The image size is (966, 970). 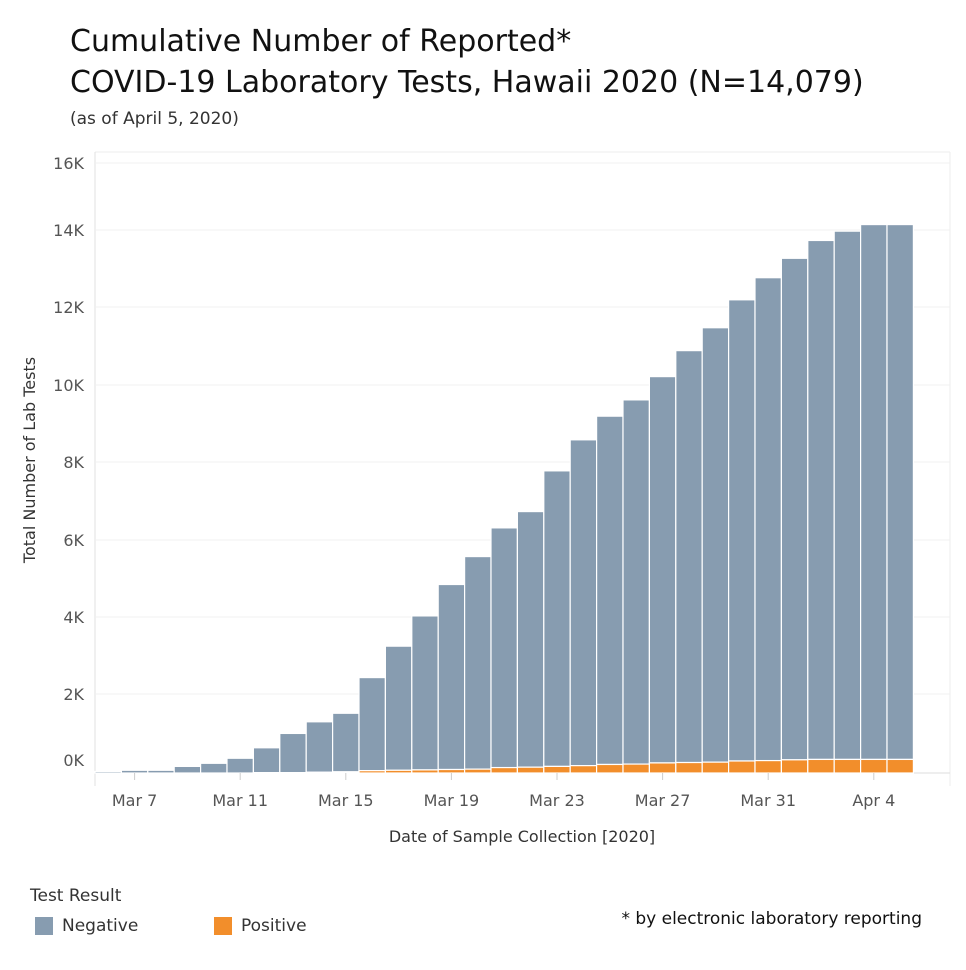 I want to click on x-tick-label: Mar 31, so click(x=768, y=800).